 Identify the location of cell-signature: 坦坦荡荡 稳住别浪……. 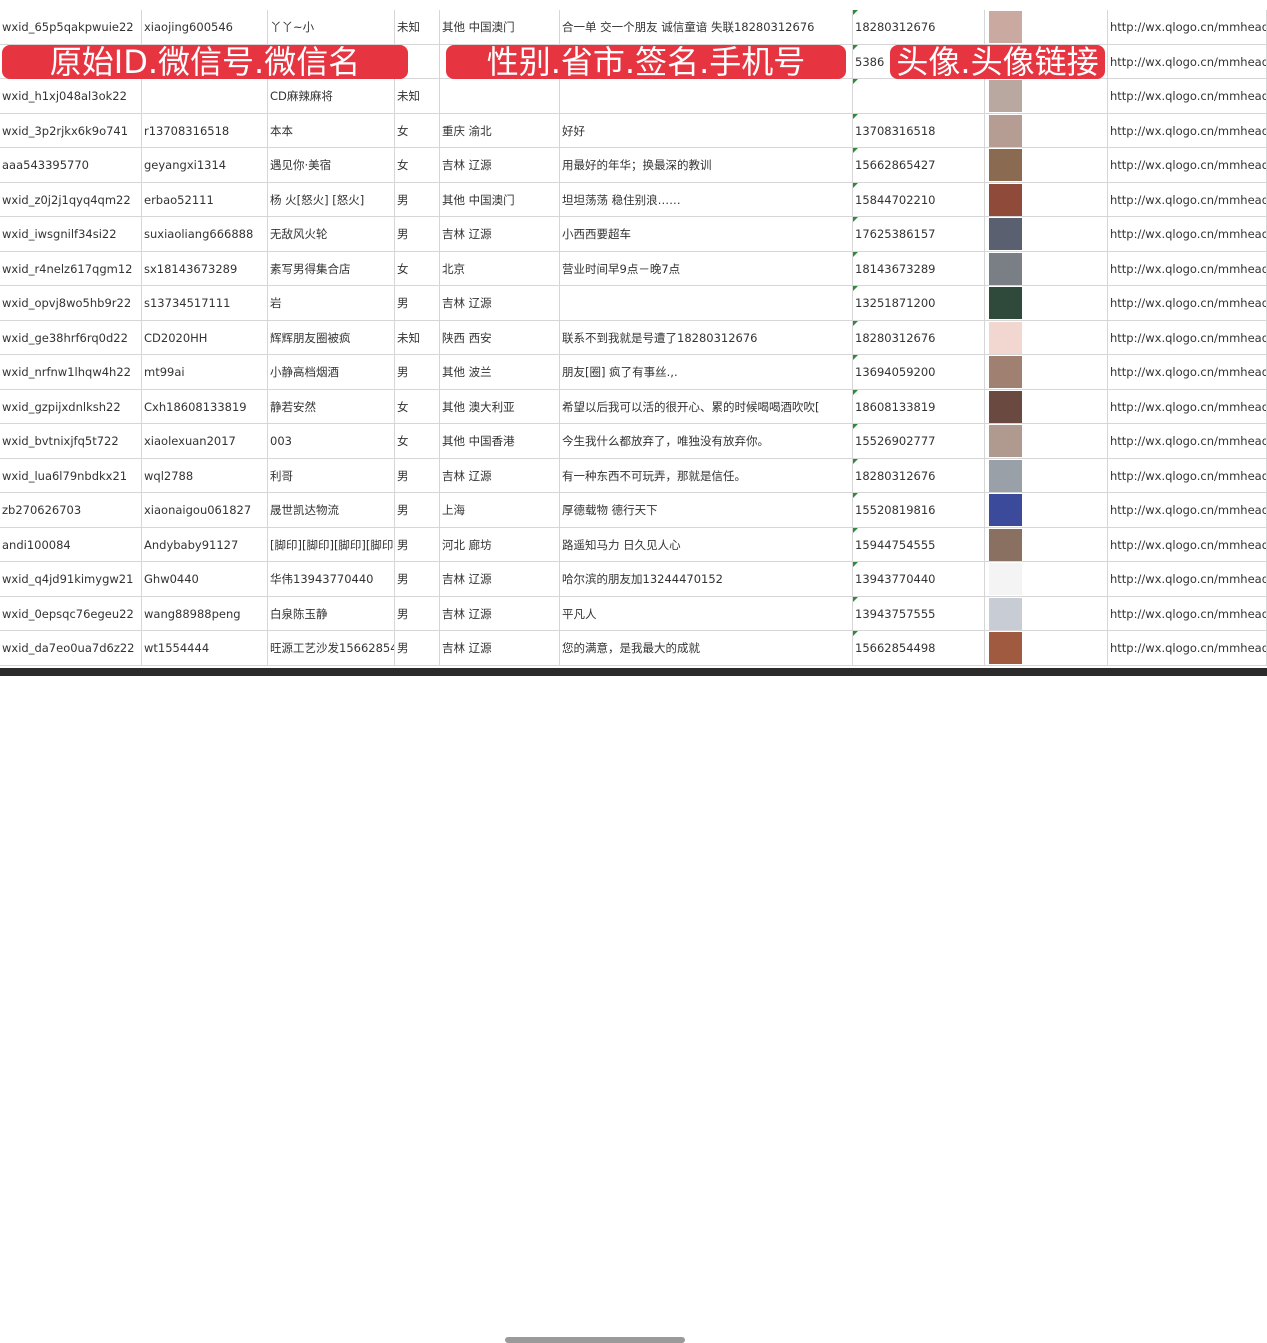
(706, 199).